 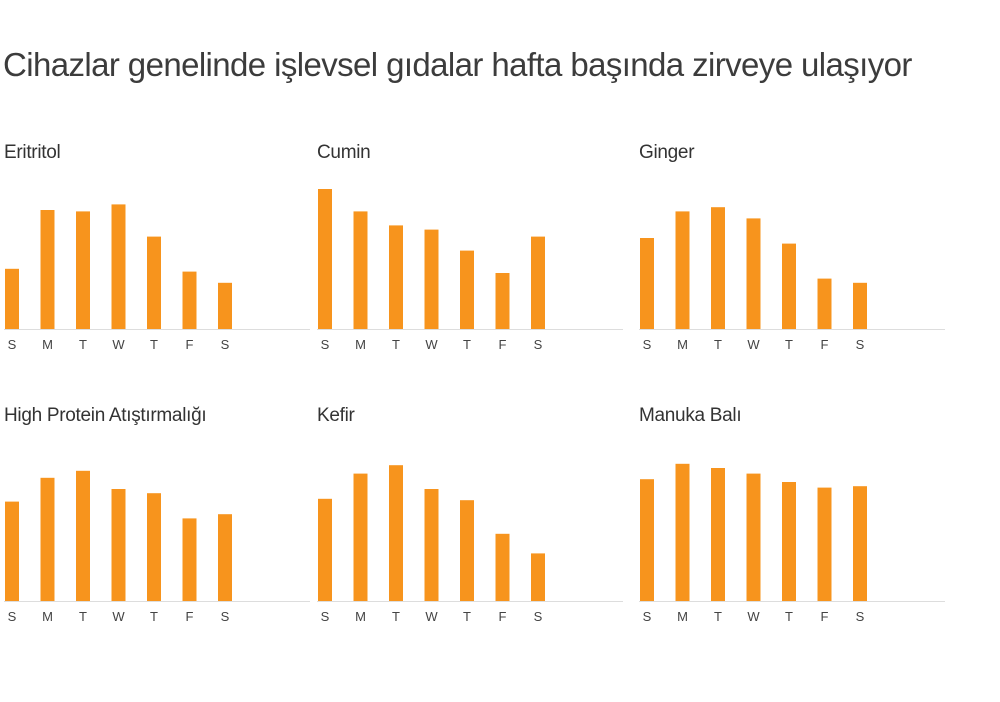 What do you see at coordinates (32, 152) in the screenshot?
I see `chart-title: Eritritol` at bounding box center [32, 152].